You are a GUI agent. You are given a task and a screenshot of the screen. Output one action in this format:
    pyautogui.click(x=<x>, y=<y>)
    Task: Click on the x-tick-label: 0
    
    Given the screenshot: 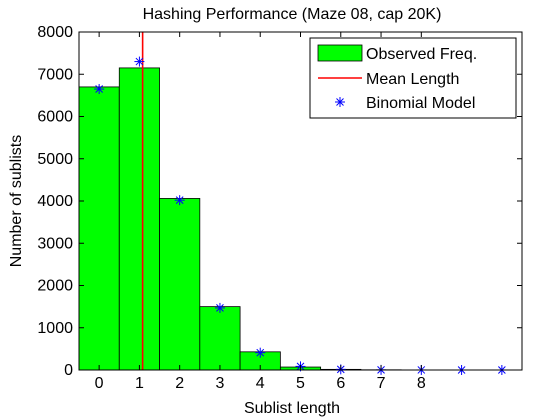 What is the action you would take?
    pyautogui.click(x=99, y=383)
    